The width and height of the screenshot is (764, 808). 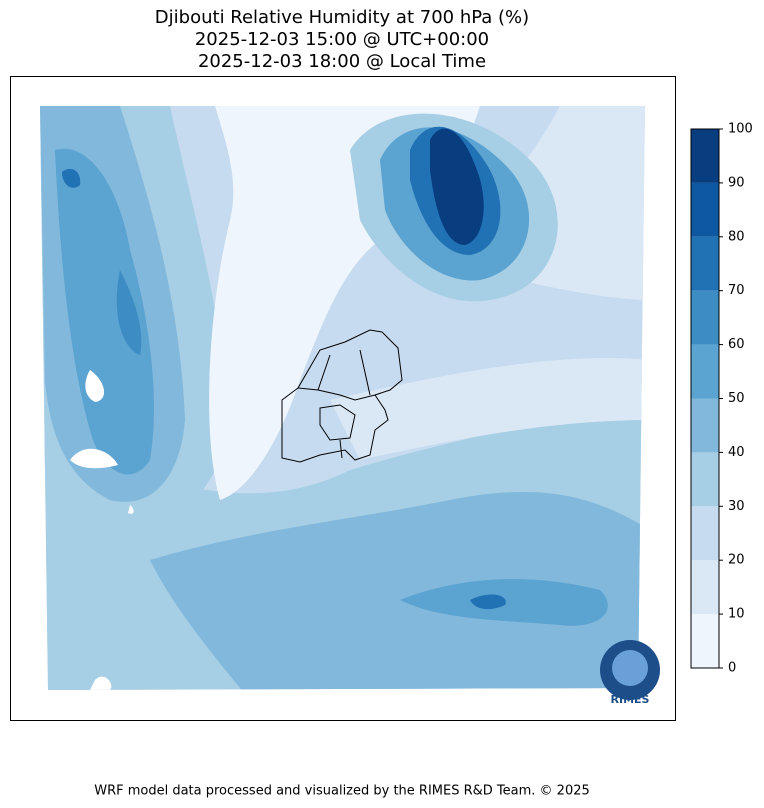 I want to click on colorbar-tick-label: 40, so click(x=736, y=452).